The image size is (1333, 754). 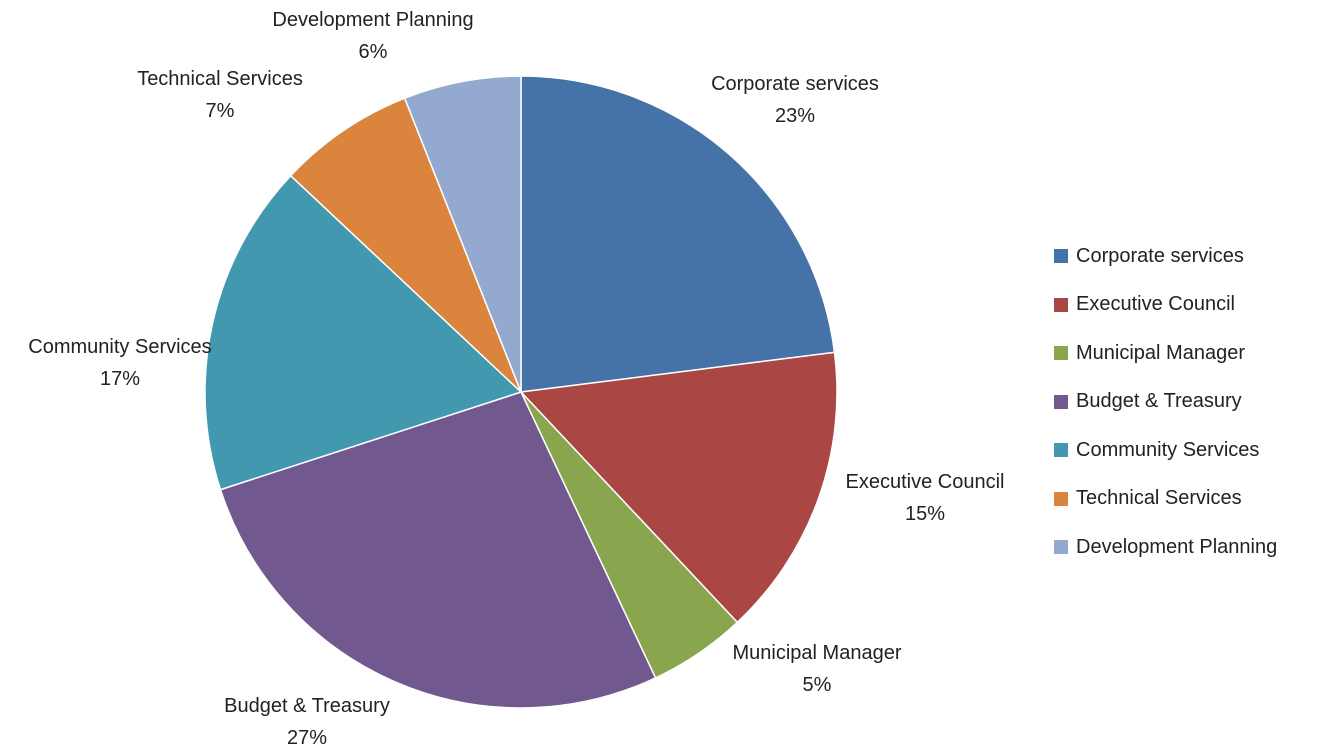 I want to click on slice-percent-label: 5%, so click(x=817, y=685).